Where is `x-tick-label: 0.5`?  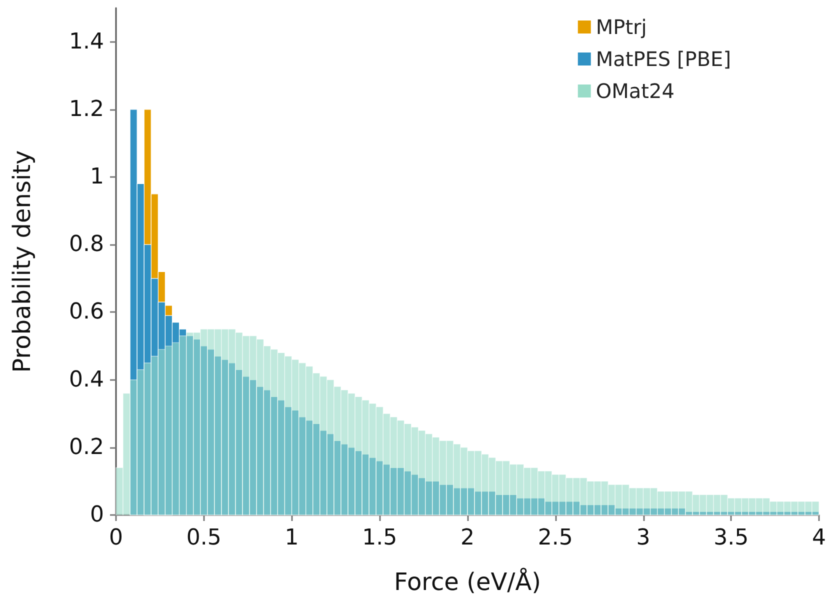
x-tick-label: 0.5 is located at coordinates (204, 538).